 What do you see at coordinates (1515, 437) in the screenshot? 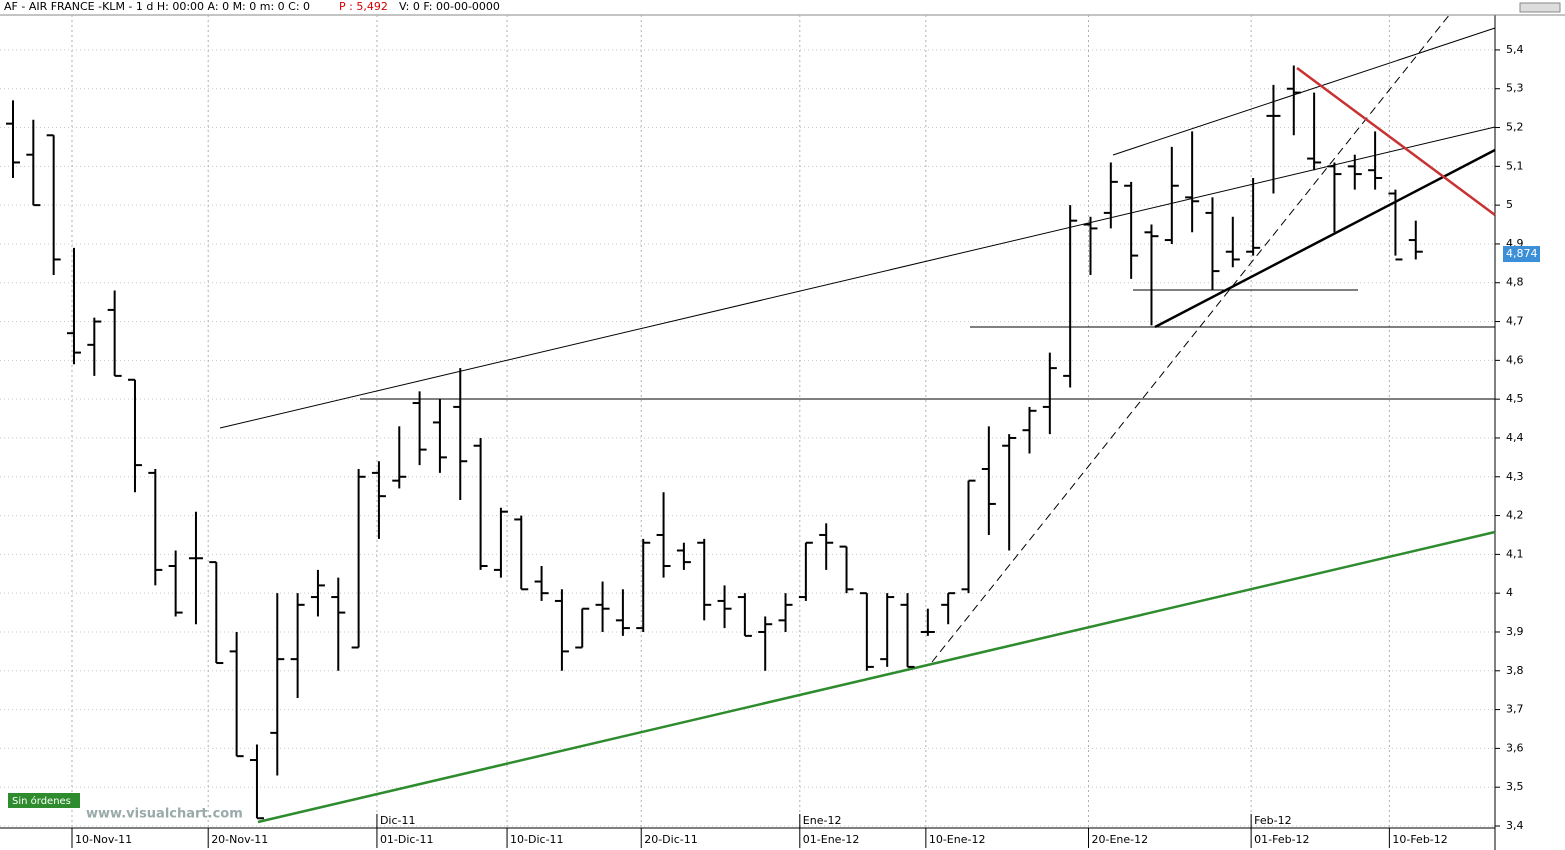
I see `y-tick-label: 4,4` at bounding box center [1515, 437].